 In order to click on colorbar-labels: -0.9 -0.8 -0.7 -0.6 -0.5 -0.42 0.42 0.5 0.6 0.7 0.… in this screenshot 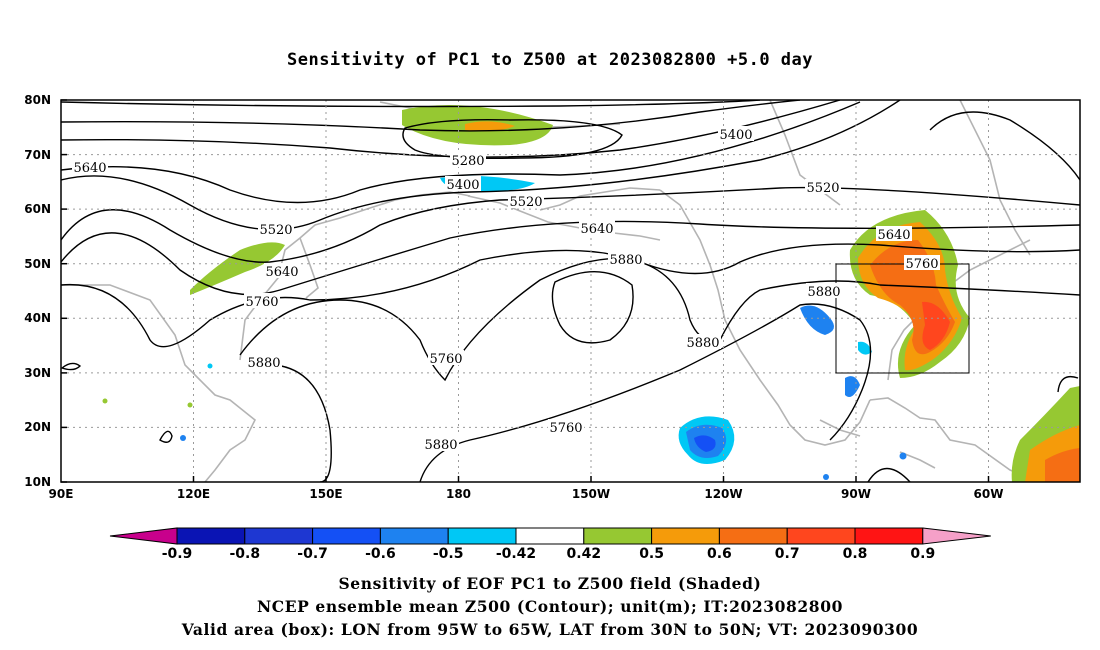, I will do `click(549, 554)`.